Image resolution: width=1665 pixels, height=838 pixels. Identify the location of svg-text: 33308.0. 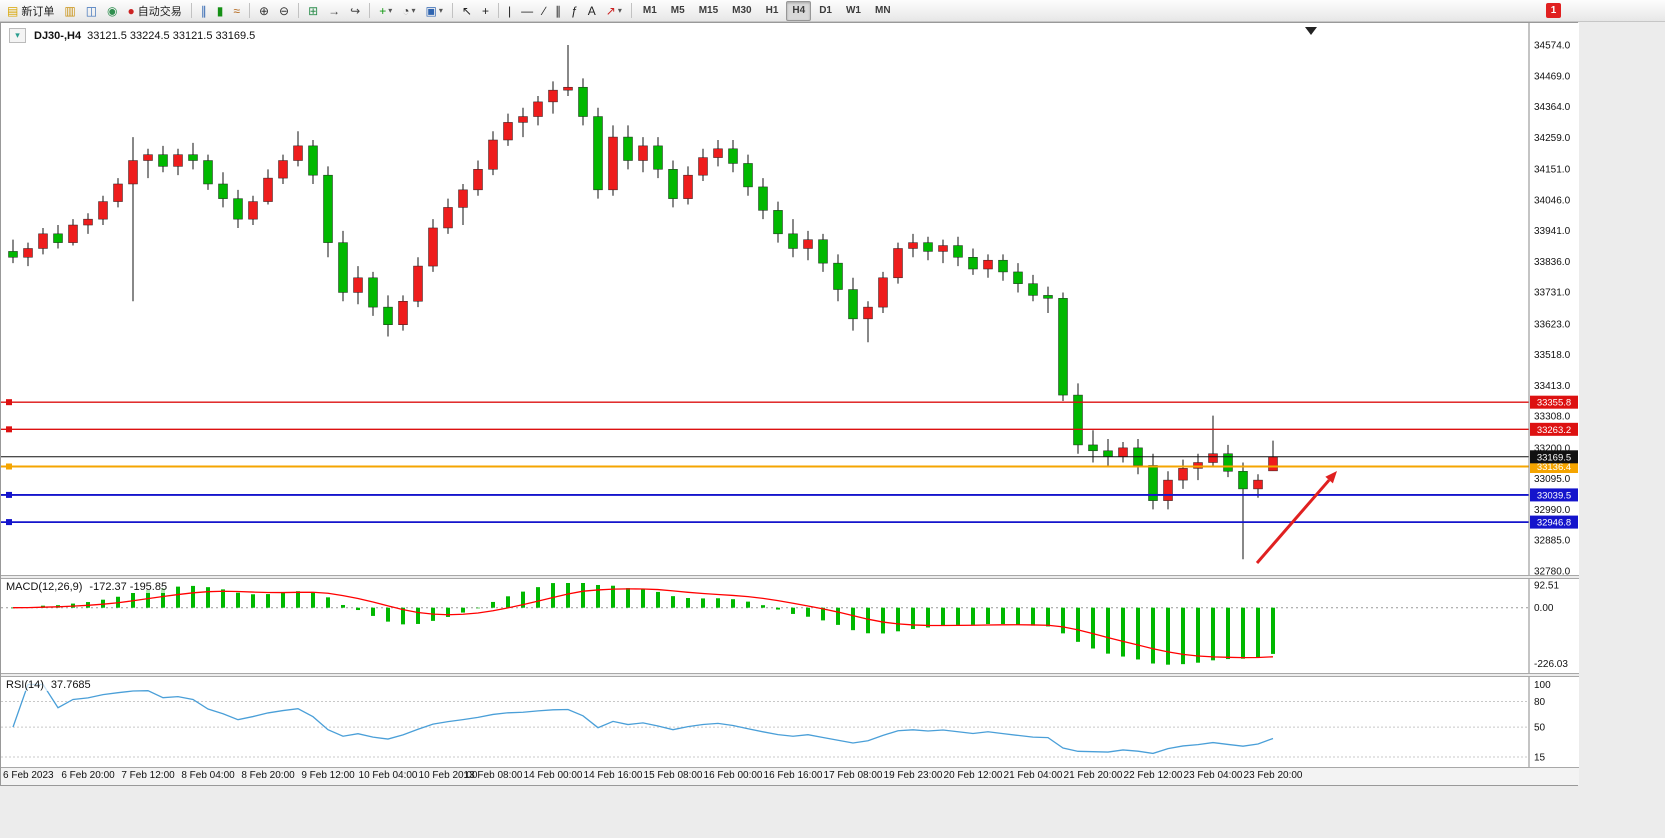
(1552, 417).